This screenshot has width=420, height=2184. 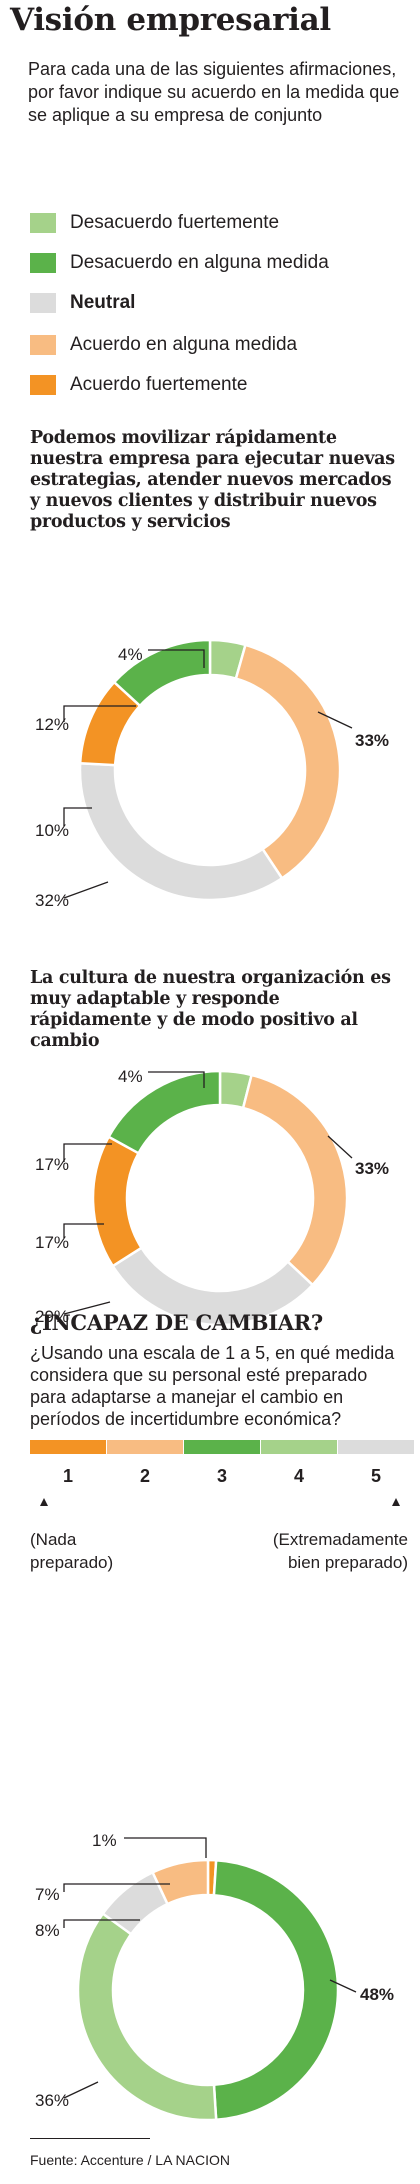 I want to click on data-label: 36%, so click(x=52, y=2100).